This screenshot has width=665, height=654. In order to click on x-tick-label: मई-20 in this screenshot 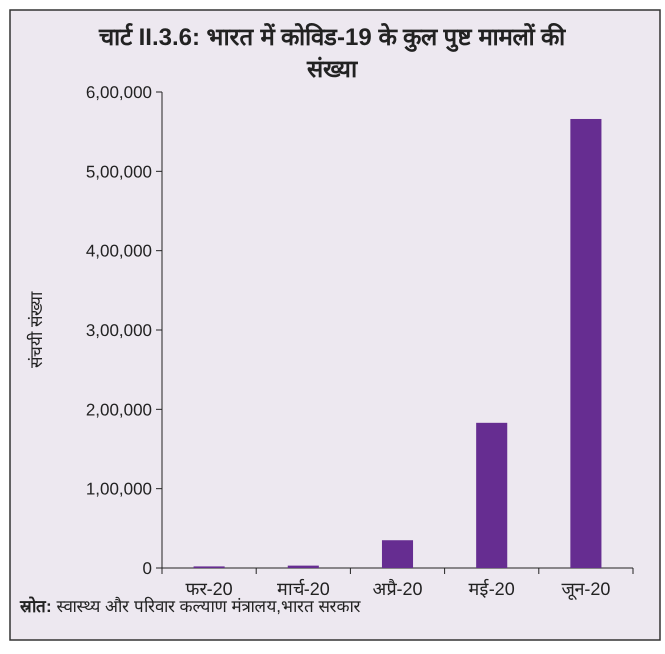, I will do `click(491, 588)`.